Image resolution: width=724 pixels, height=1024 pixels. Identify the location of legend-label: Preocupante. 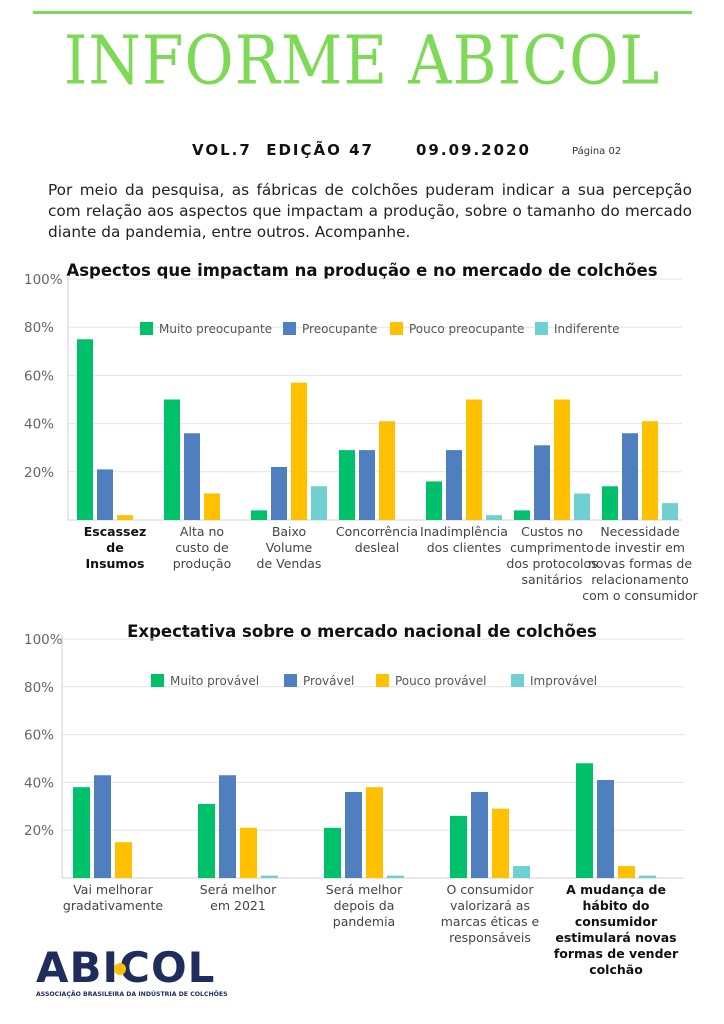
(339, 329).